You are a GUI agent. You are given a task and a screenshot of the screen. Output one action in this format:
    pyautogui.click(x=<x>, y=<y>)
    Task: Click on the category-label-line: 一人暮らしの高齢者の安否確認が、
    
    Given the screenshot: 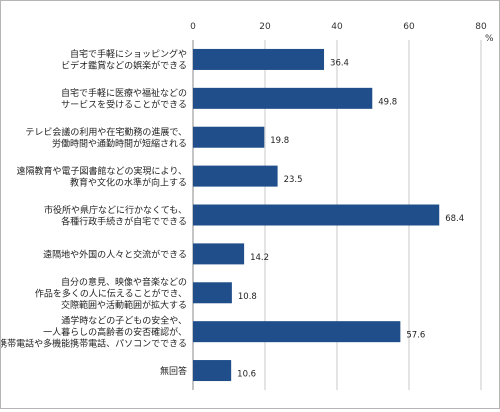 What is the action you would take?
    pyautogui.click(x=115, y=332)
    